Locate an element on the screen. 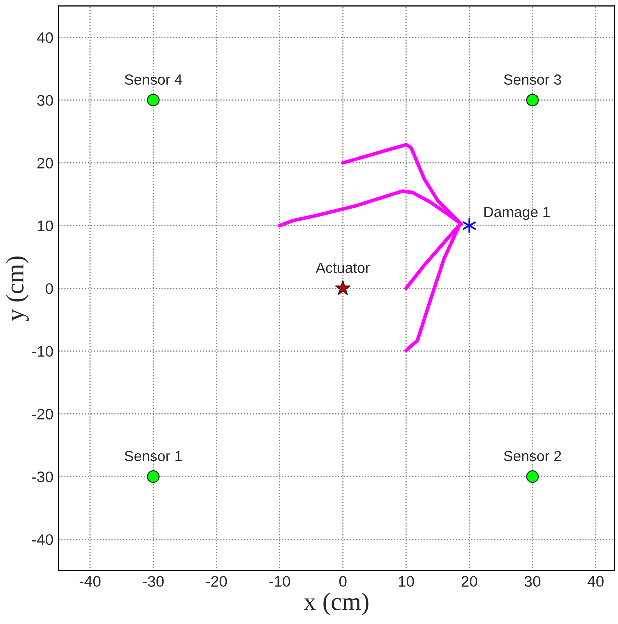  x-tick-label: -20 is located at coordinates (217, 582).